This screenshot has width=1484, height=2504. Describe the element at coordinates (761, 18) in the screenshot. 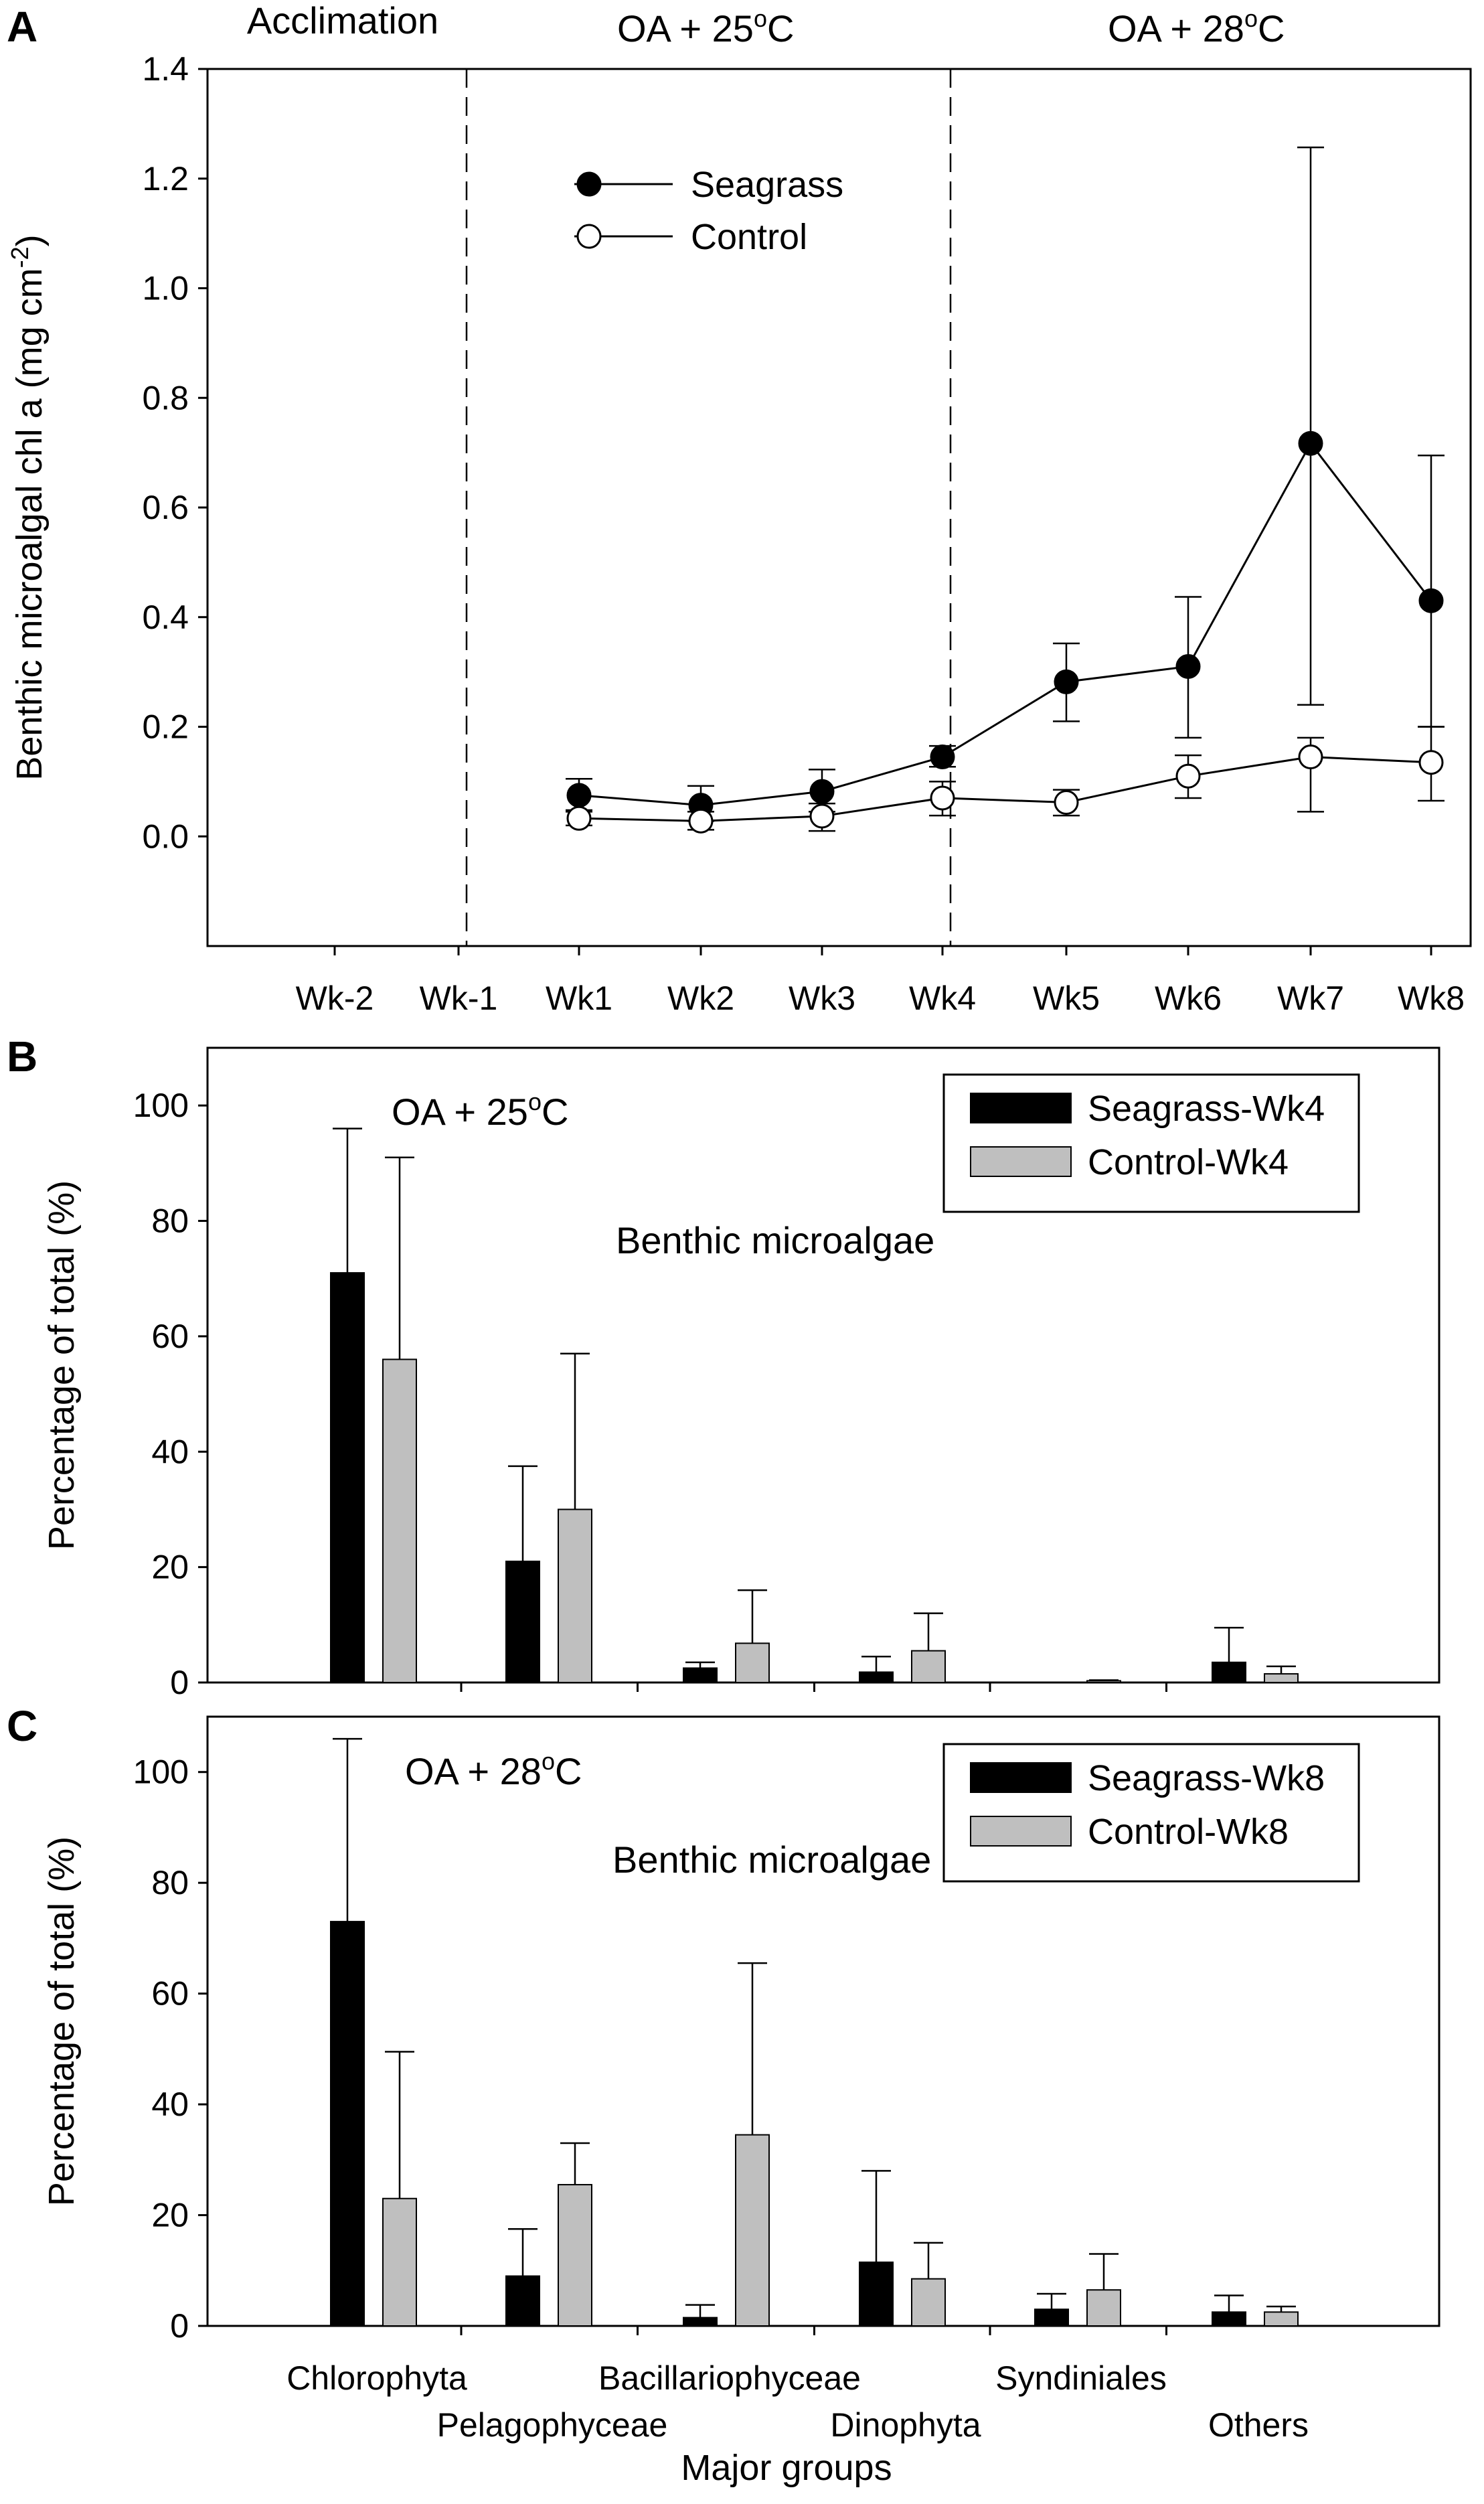

I see `panel-a-phase-label-25-degree: o` at that location.